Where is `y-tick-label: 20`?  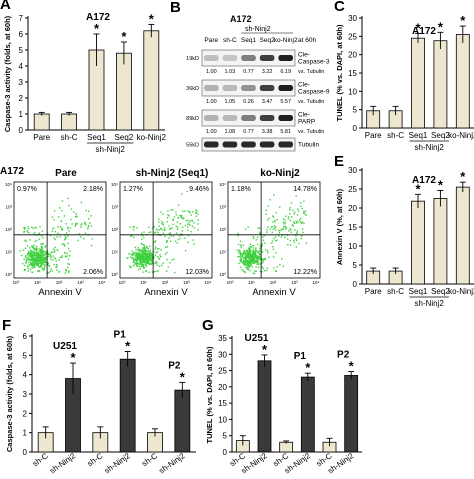 y-tick-label: 20 is located at coordinates (222, 387).